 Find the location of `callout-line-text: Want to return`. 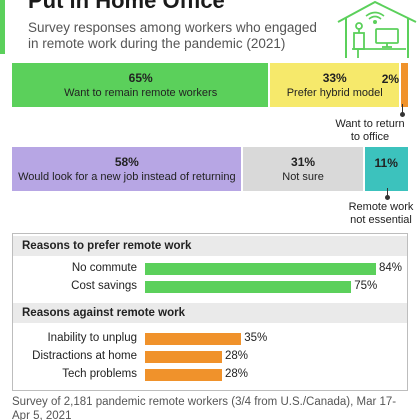

callout-line-text: Want to return is located at coordinates (370, 124).